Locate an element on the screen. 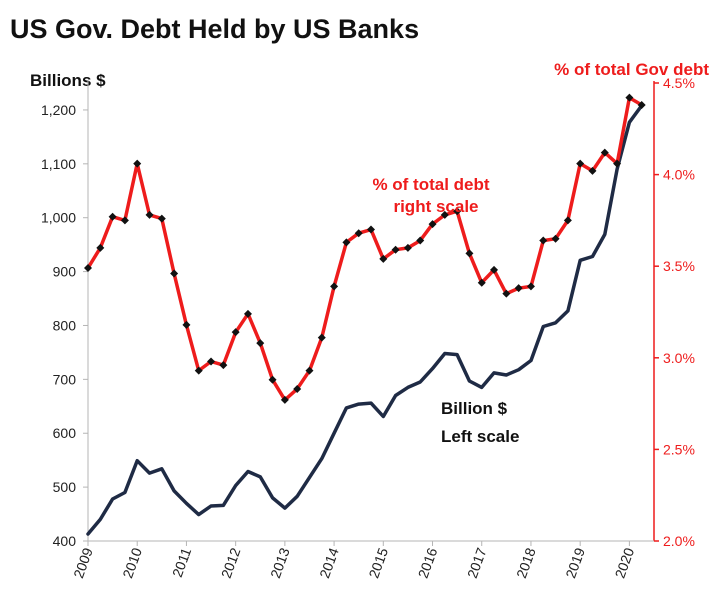  x-tick-label: 2017 is located at coordinates (477, 562).